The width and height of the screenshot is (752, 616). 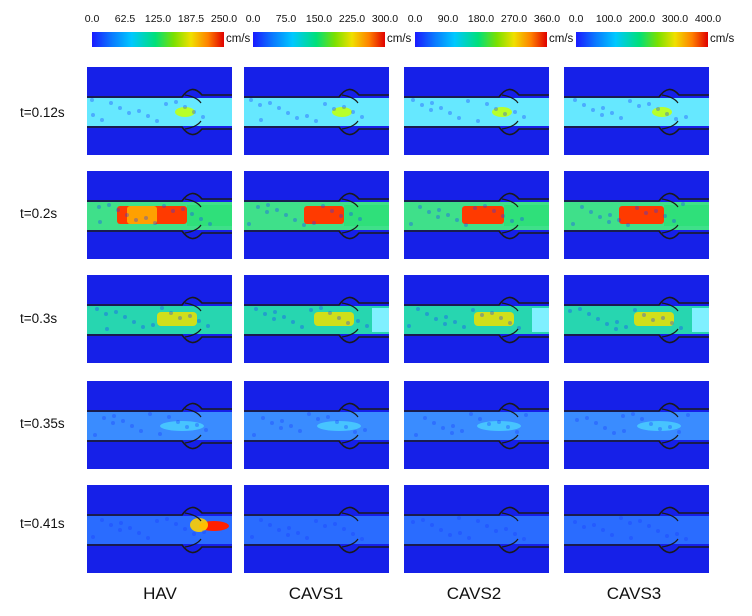 I want to click on row-label-t03: t=0.3s, so click(x=39, y=318).